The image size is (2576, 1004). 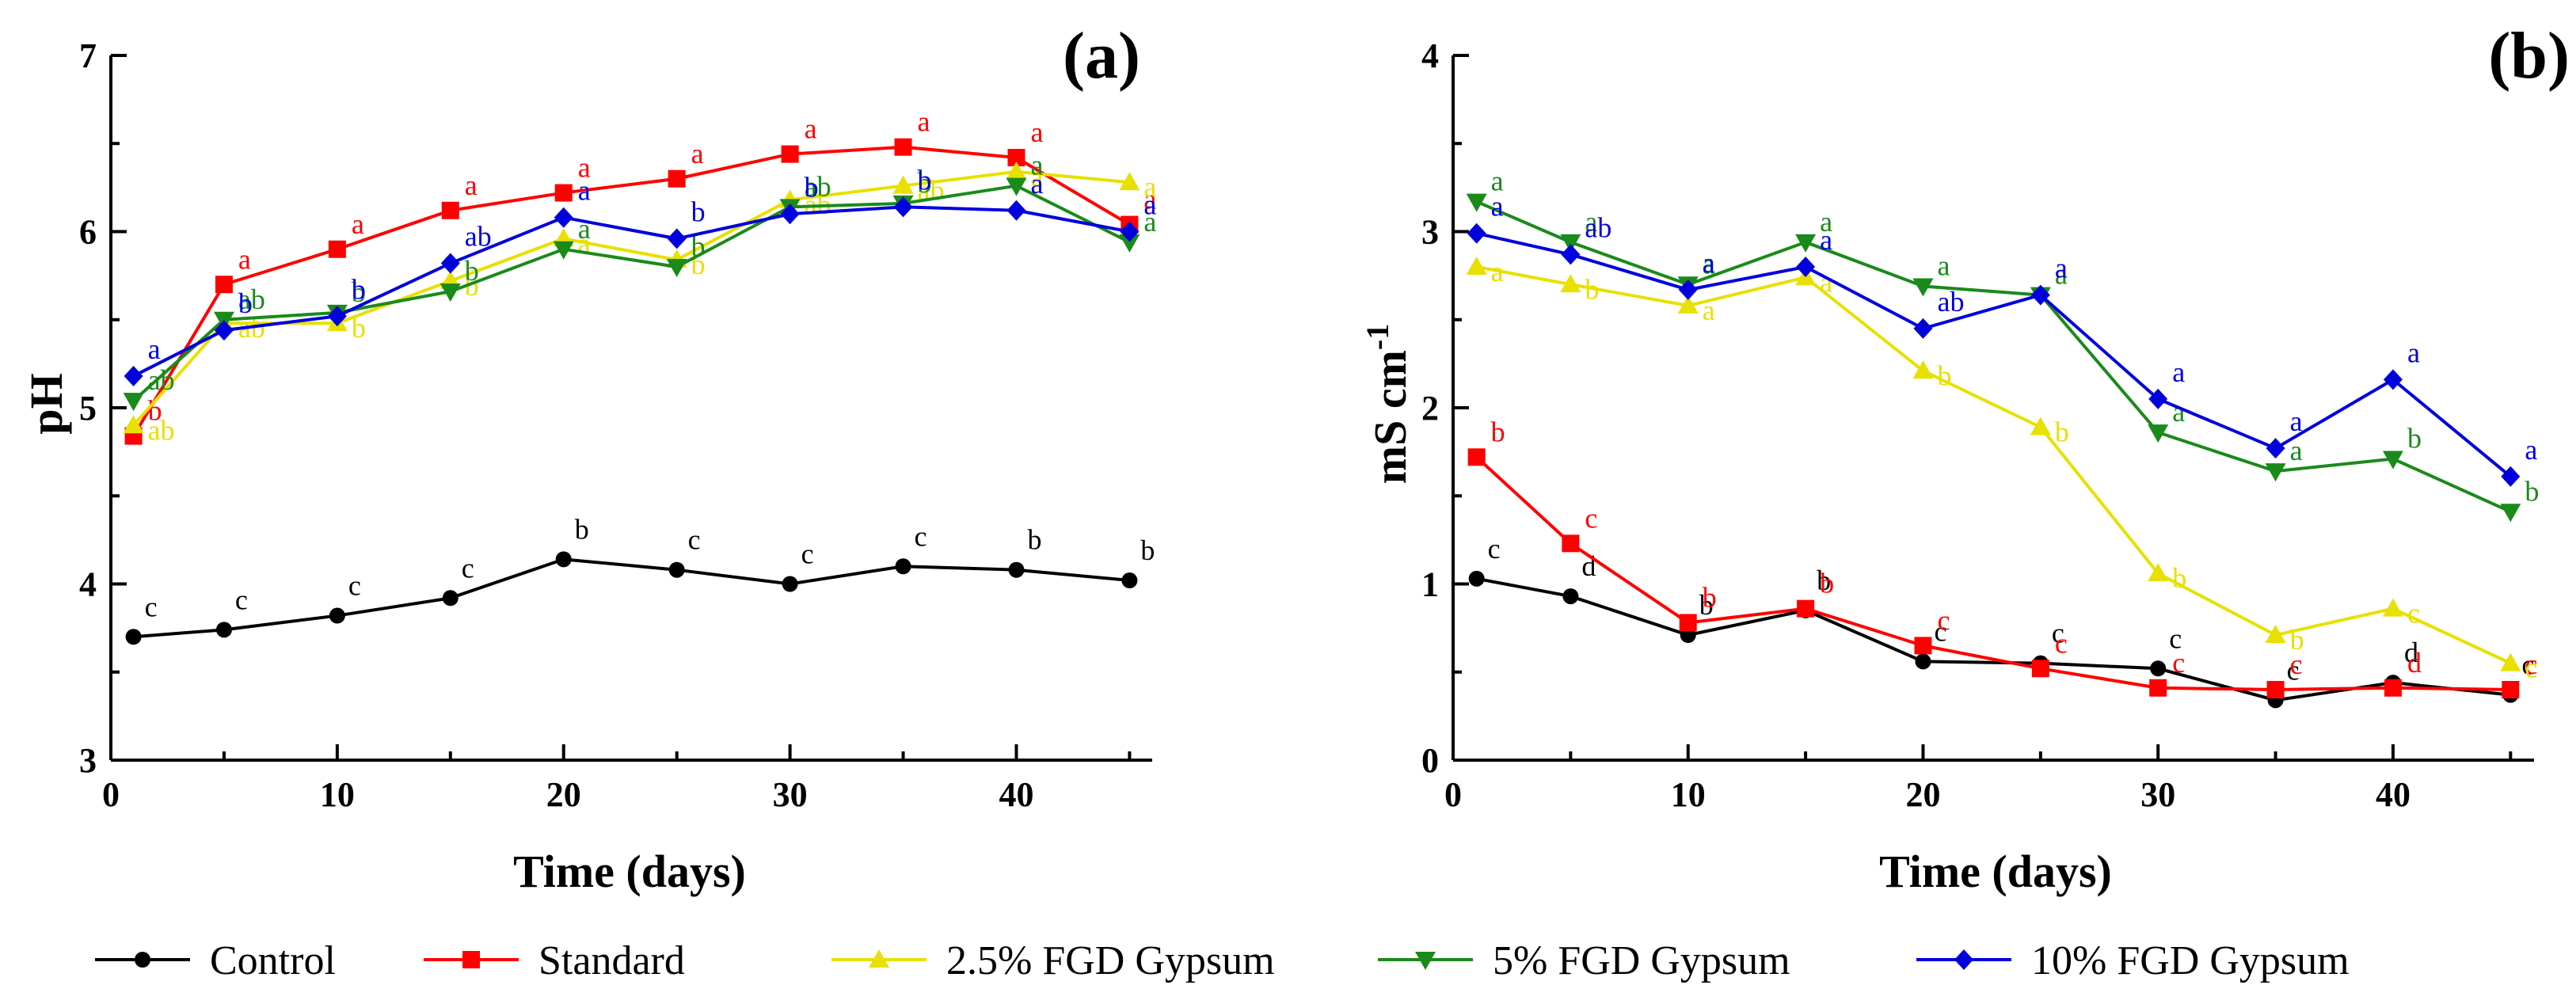 I want to click on series-line-standard, so click(x=631, y=291).